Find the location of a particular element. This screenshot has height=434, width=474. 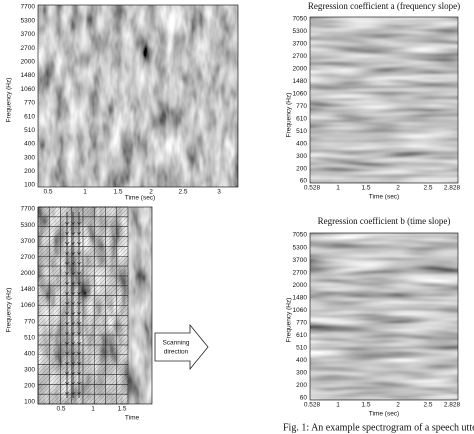

y-axis-label: Frequency (Hz) is located at coordinates (289, 115).